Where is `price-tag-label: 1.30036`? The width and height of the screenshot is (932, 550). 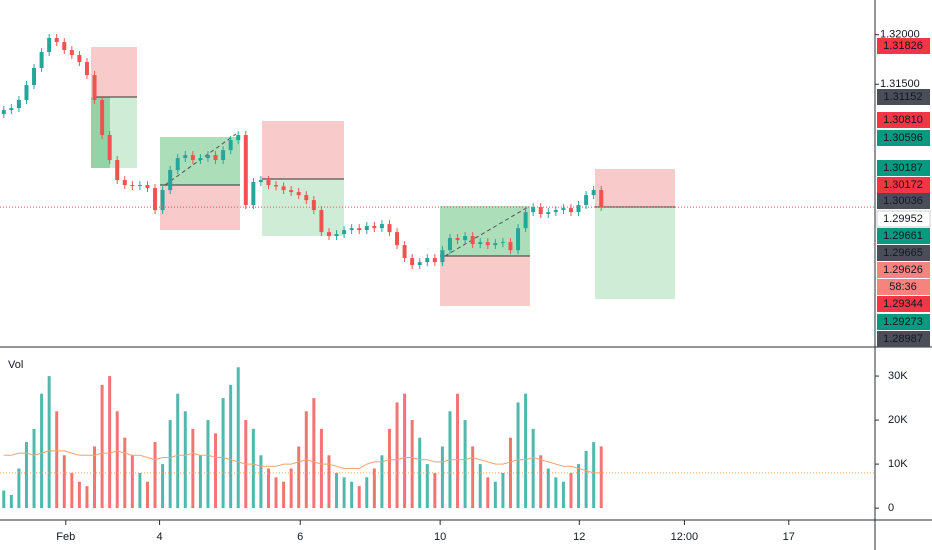
price-tag-label: 1.30036 is located at coordinates (903, 201).